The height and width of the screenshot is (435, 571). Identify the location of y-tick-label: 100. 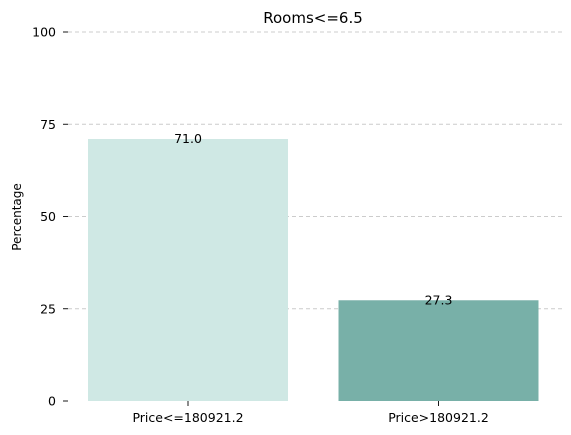
(44, 32).